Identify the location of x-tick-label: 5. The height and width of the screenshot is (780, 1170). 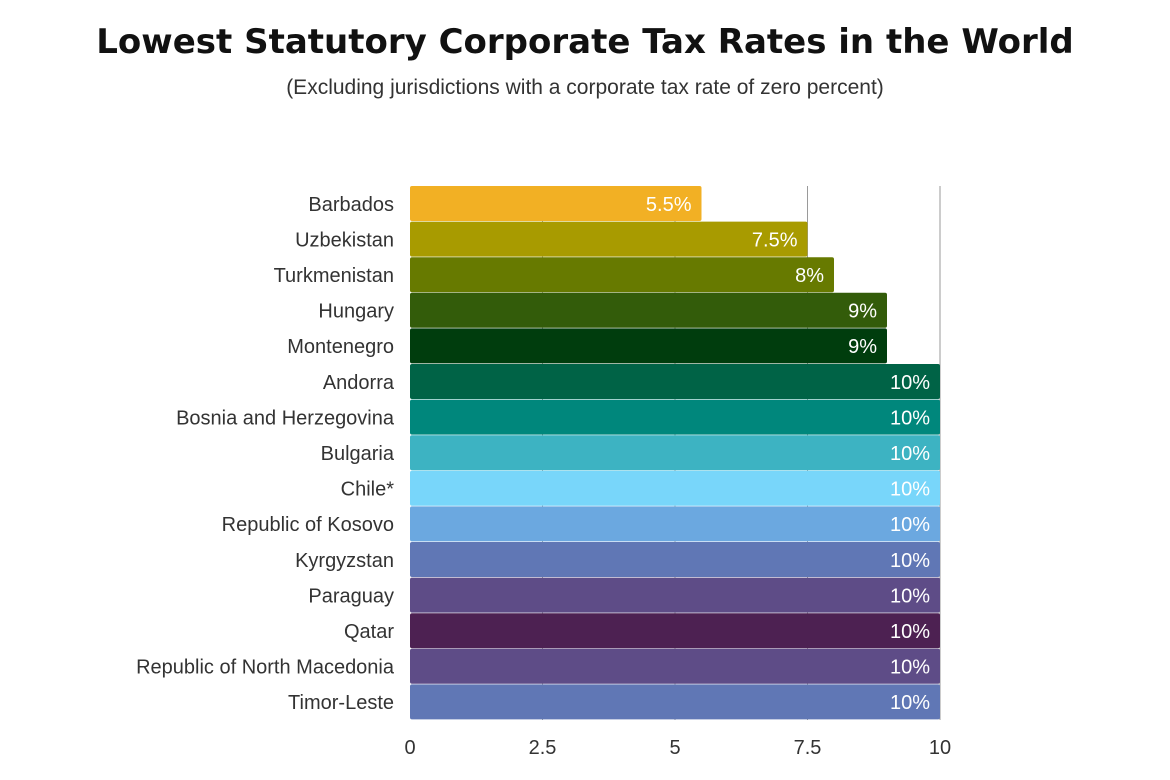
(674, 748).